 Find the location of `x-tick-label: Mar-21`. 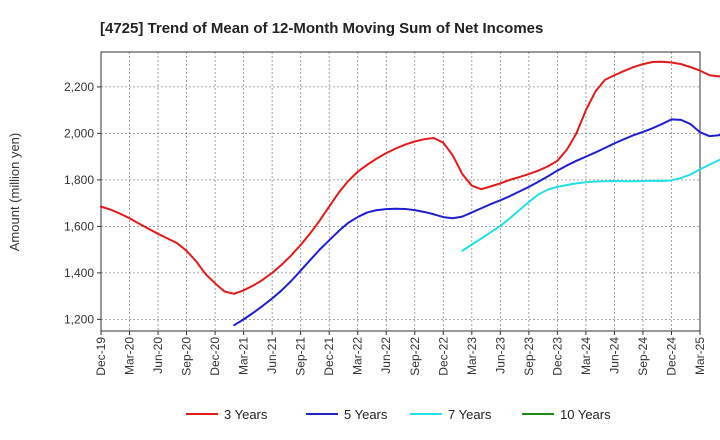

x-tick-label: Mar-21 is located at coordinates (244, 356).